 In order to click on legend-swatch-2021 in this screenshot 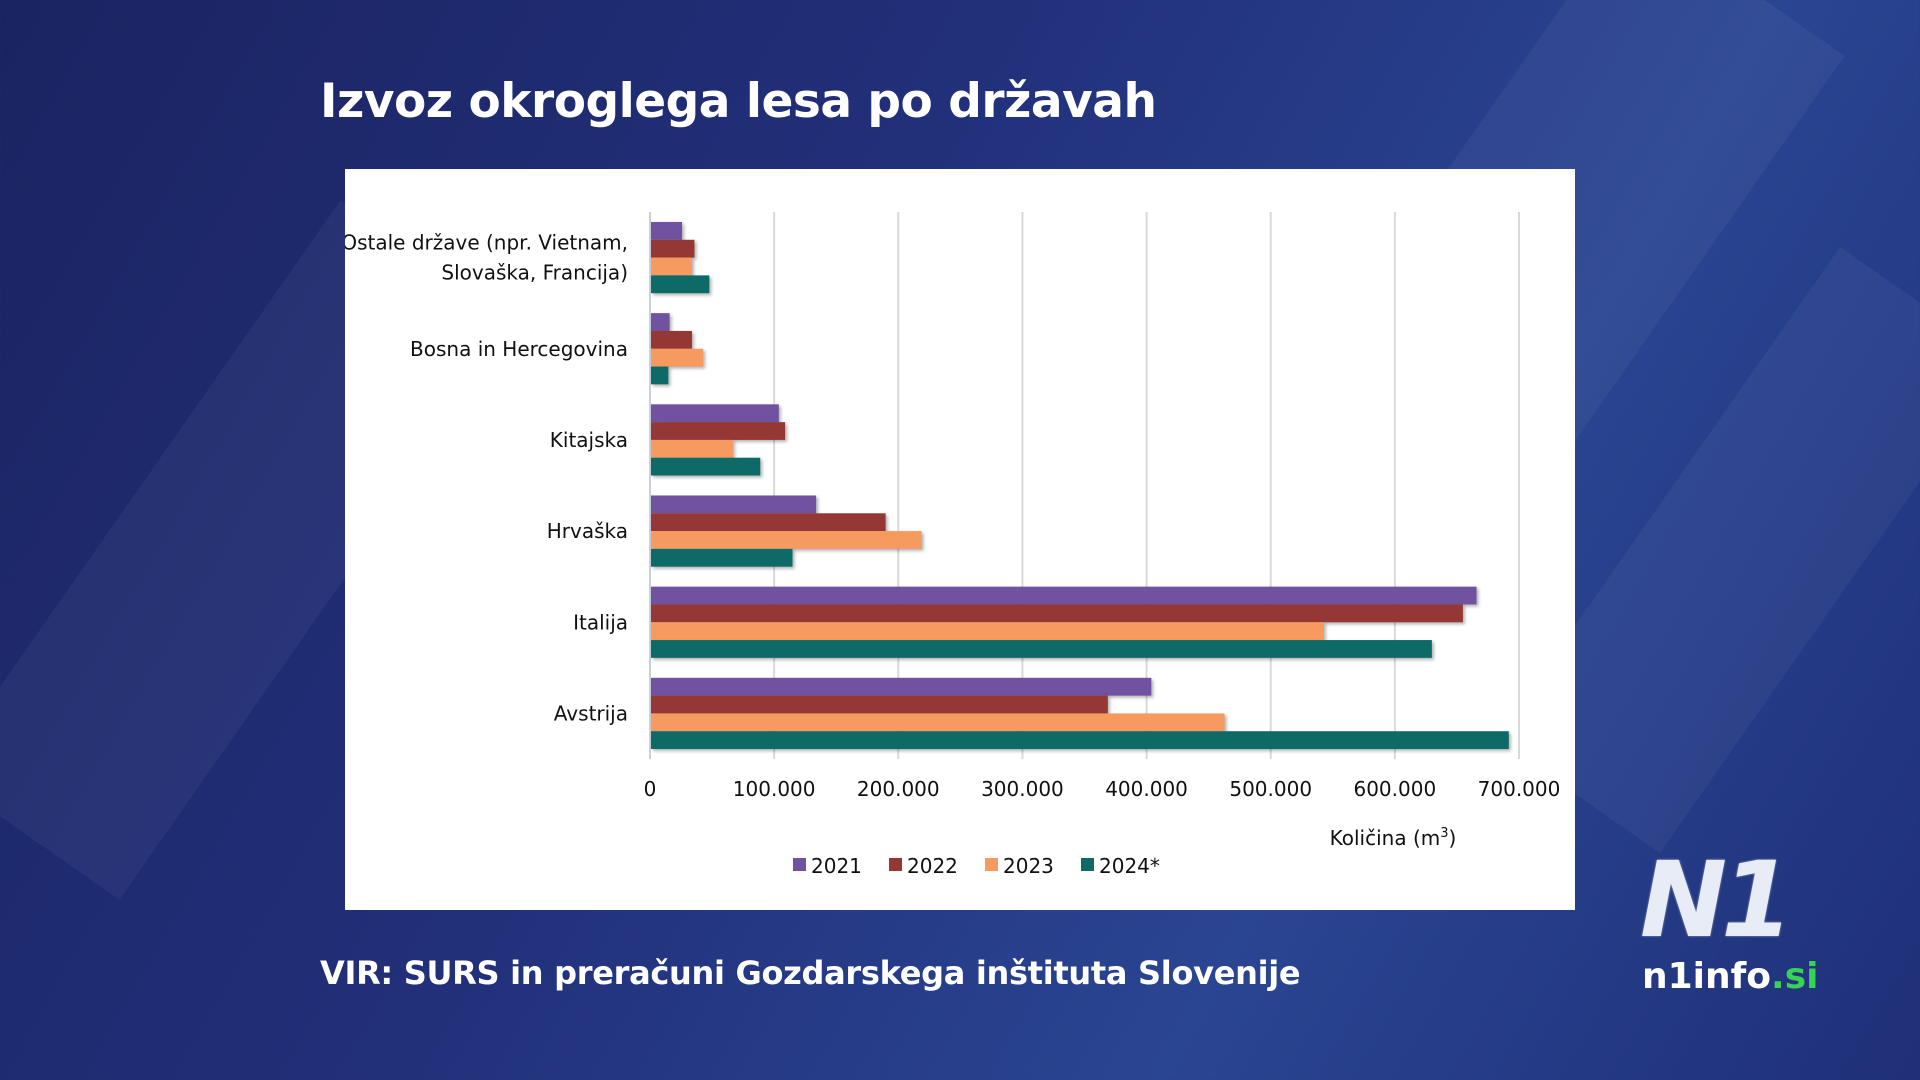, I will do `click(799, 864)`.